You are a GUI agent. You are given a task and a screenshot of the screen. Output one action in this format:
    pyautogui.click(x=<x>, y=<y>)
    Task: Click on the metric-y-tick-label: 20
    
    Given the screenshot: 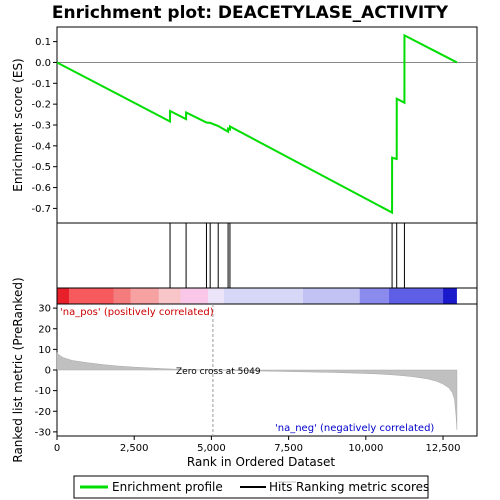 What is the action you would take?
    pyautogui.click(x=44, y=329)
    